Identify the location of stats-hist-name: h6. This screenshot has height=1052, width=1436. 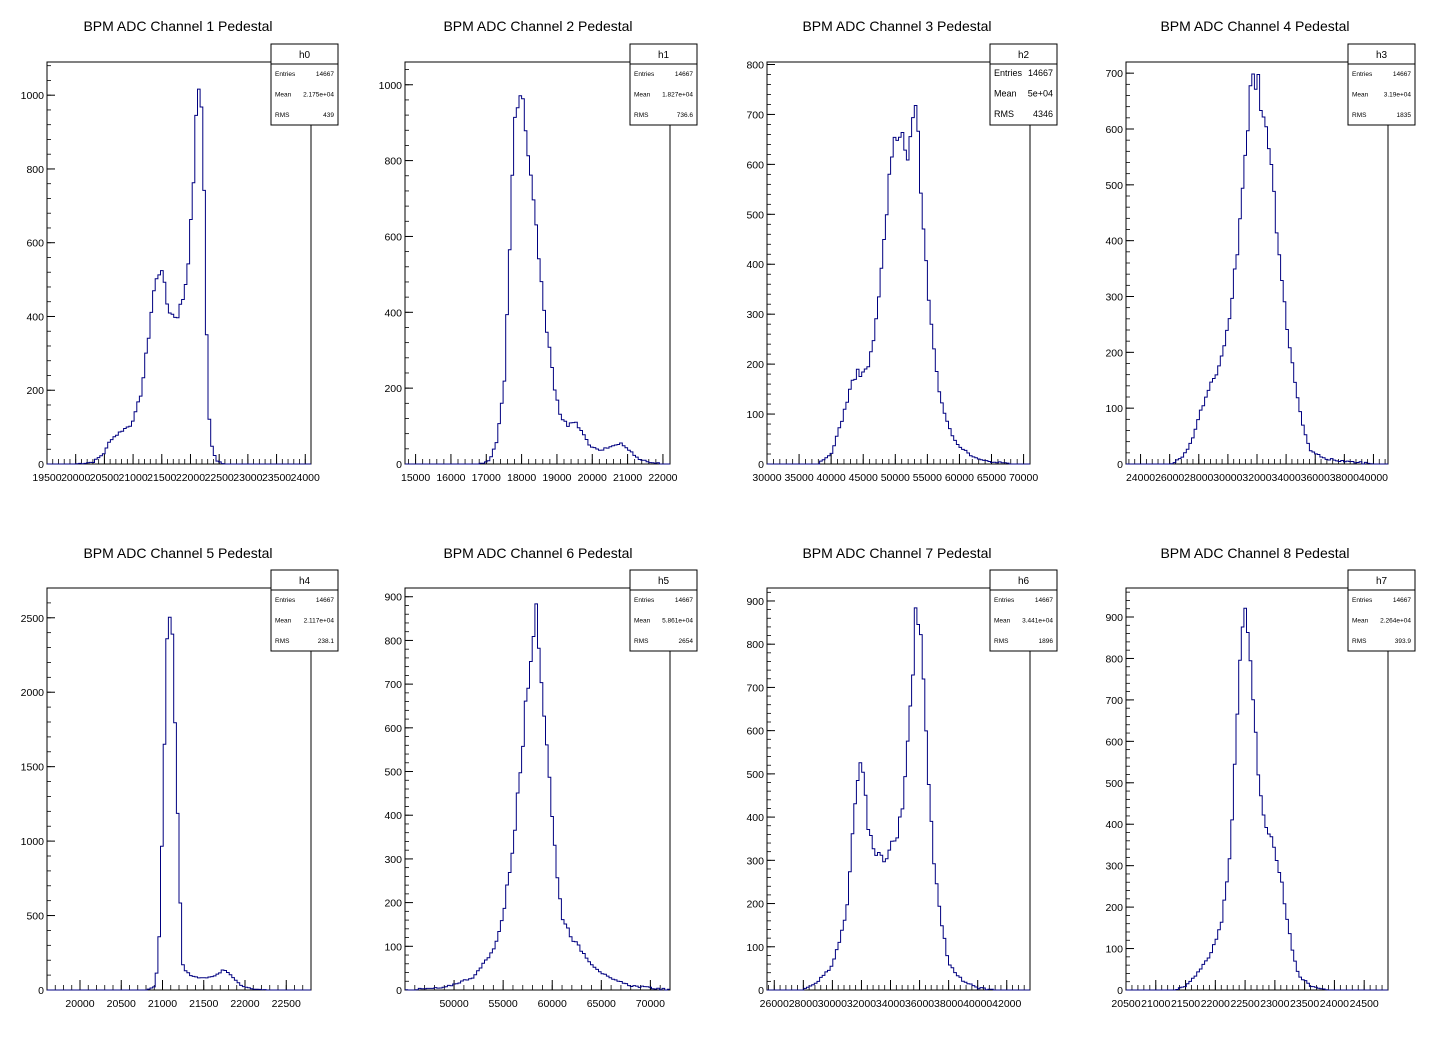
(1024, 581).